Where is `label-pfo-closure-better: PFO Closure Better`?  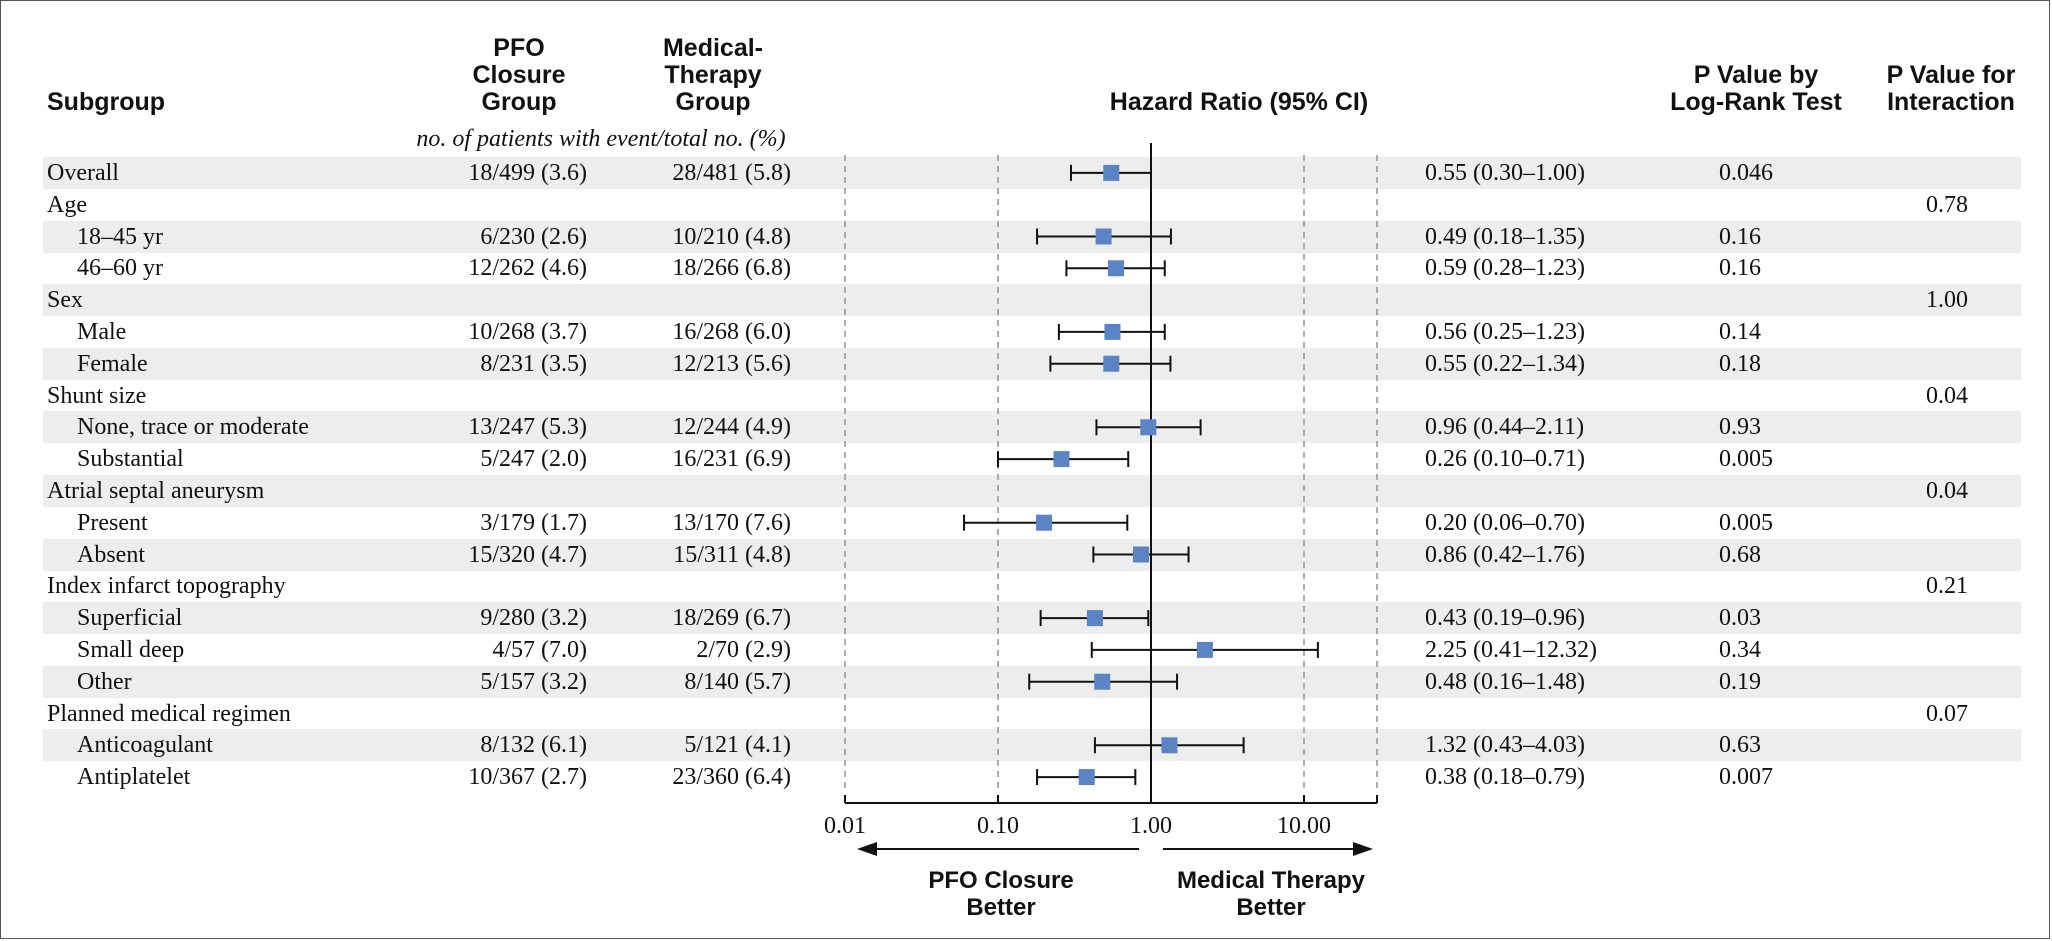
label-pfo-closure-better: PFO Closure Better is located at coordinates (1001, 894).